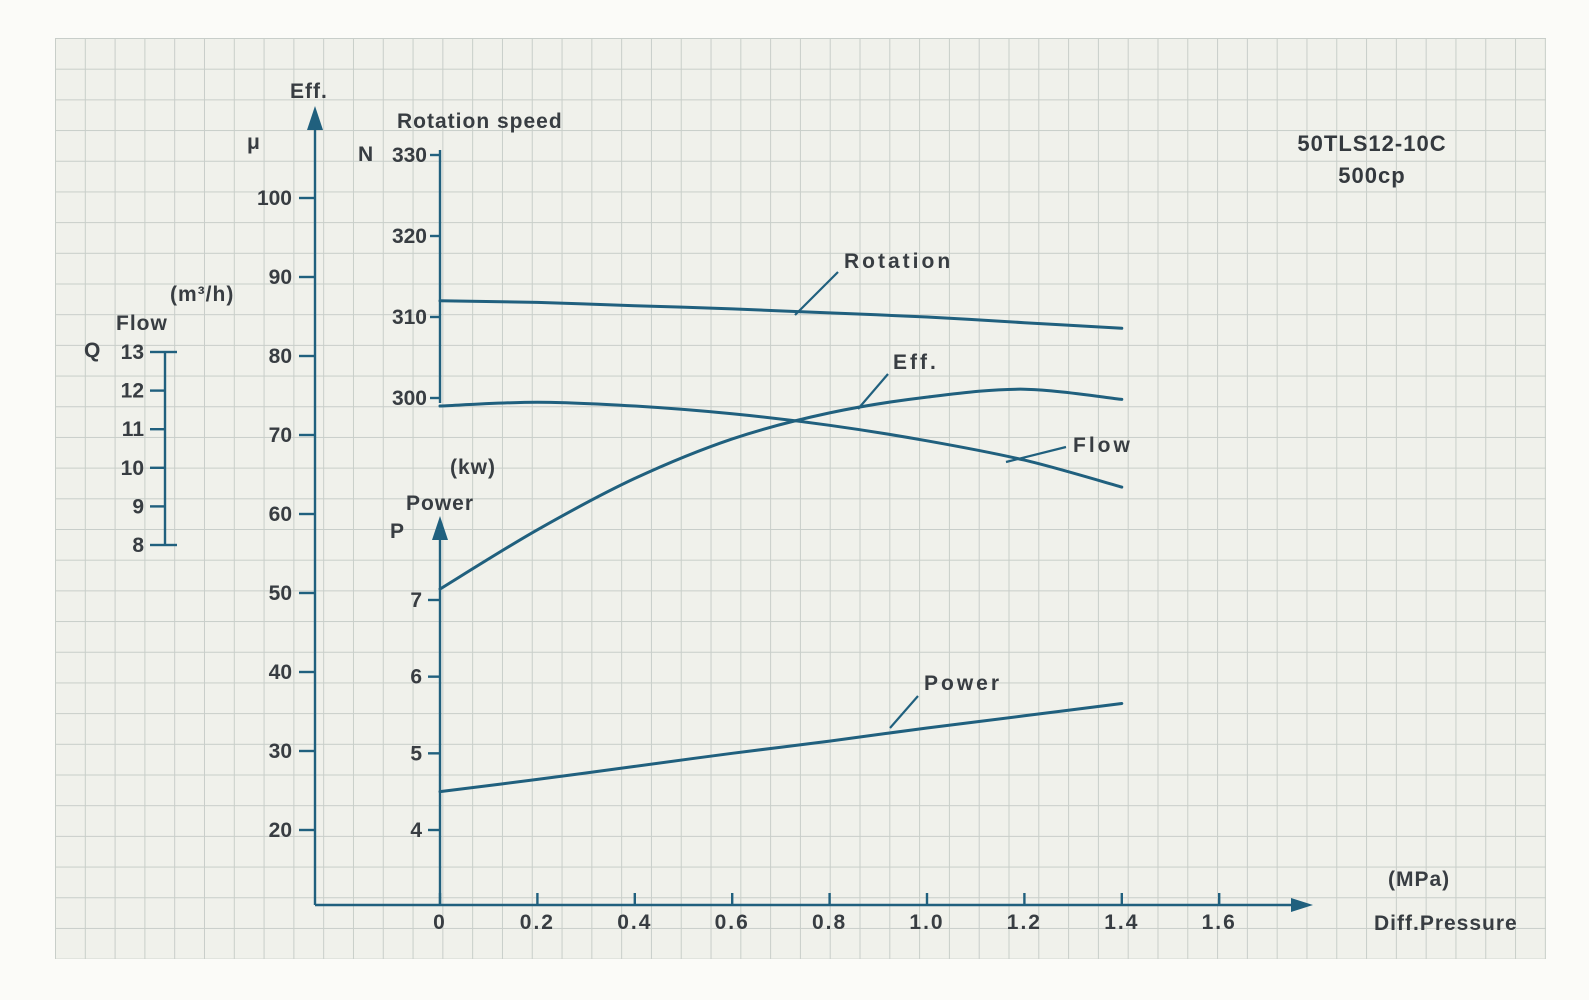 This screenshot has height=1000, width=1589. I want to click on power-tick-label: 6, so click(416, 677).